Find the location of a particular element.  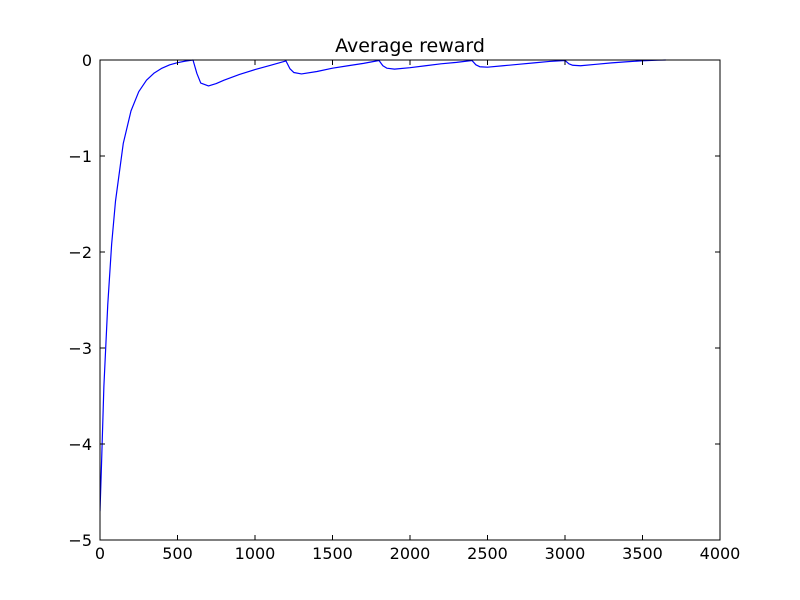

y-tick-label: −2 is located at coordinates (80, 252).